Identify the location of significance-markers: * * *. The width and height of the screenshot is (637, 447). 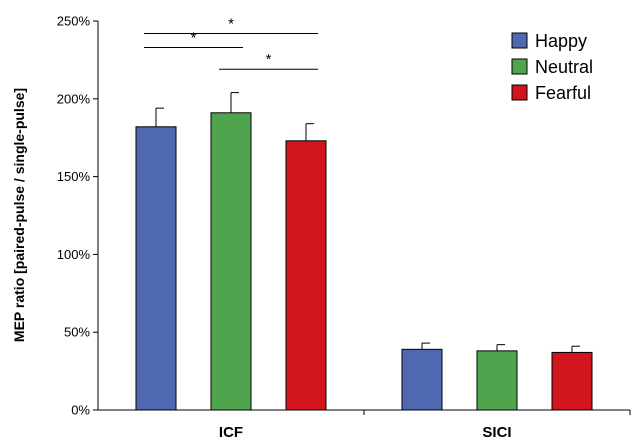
(231, 42).